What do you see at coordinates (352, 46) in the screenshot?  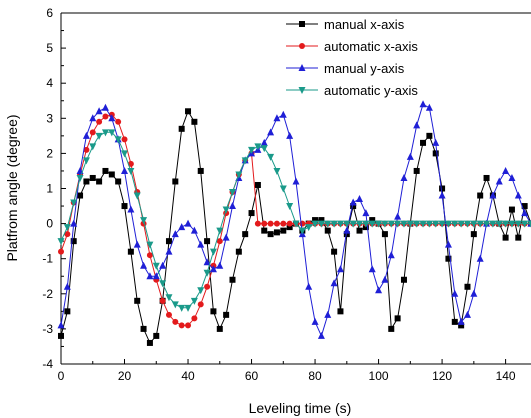 I see `legend-item: automatic x-axis` at bounding box center [352, 46].